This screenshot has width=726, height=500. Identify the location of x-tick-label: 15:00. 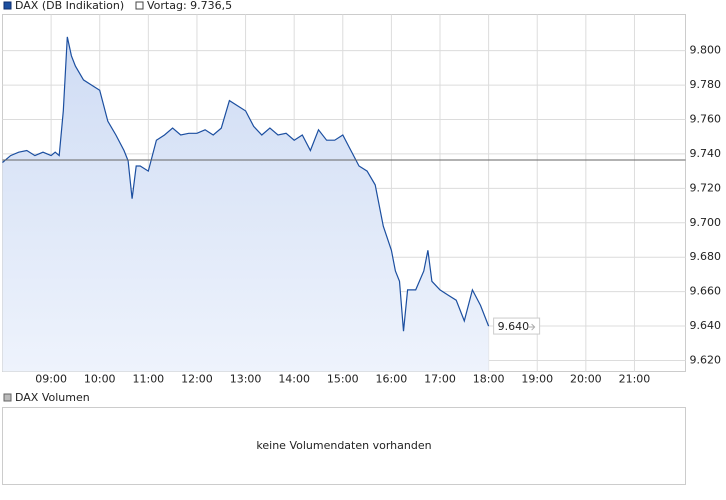
(343, 379).